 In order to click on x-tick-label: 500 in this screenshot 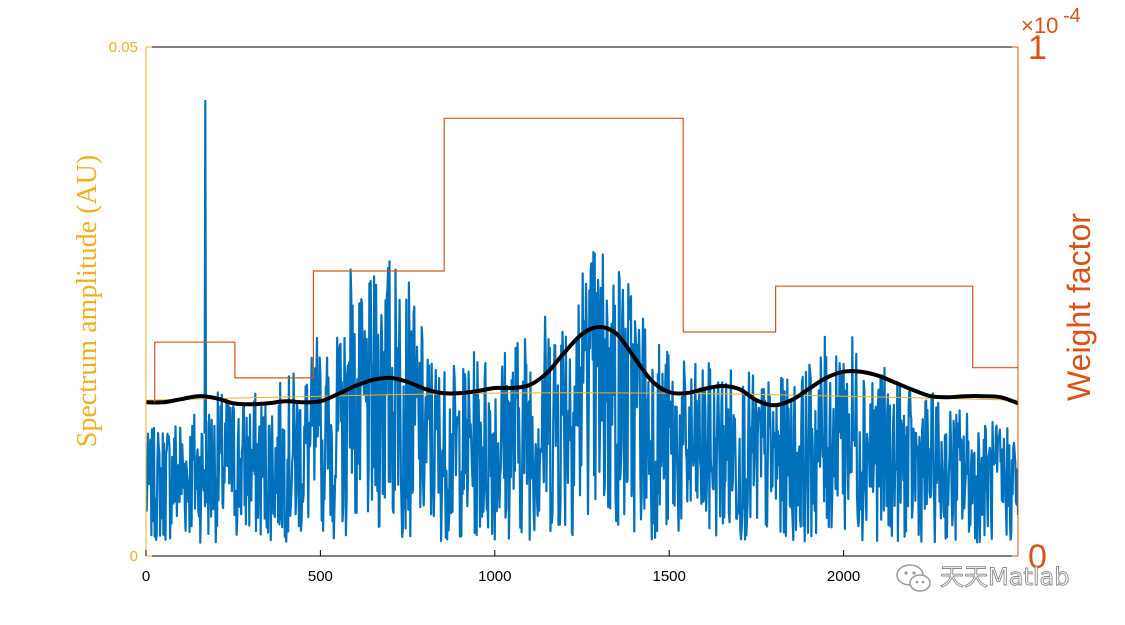, I will do `click(320, 576)`.